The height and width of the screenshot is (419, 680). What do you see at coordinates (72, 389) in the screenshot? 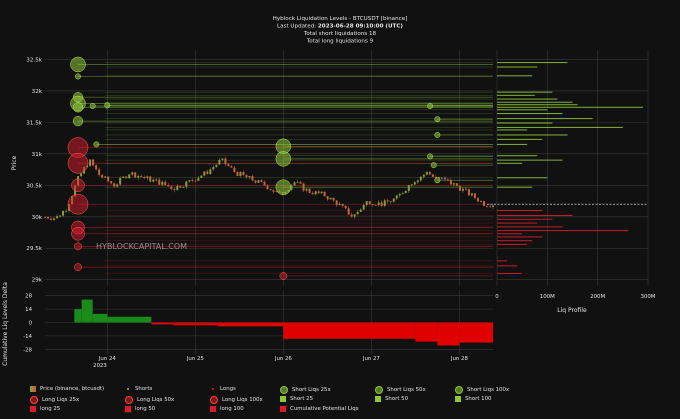
I see `legend-label: Price (binance, btcusdt)` at bounding box center [72, 389].